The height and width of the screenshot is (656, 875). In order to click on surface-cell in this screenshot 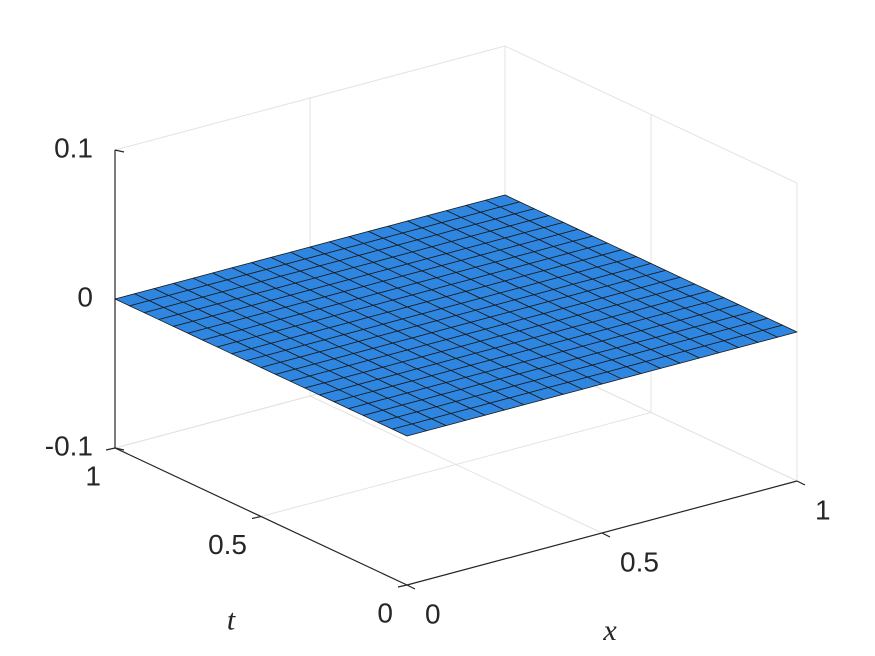, I will do `click(409, 430)`.